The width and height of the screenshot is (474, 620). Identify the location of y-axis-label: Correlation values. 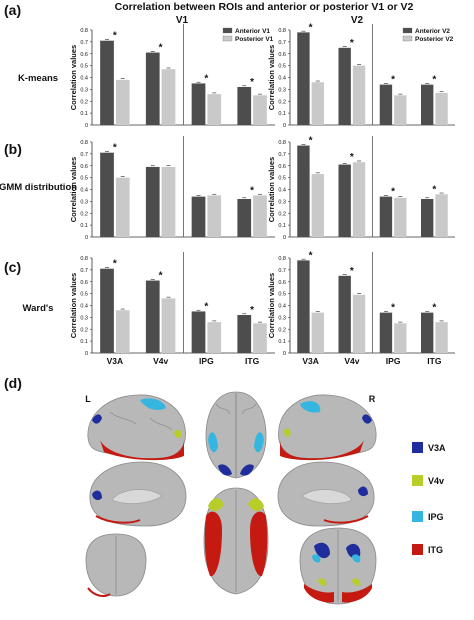
(73, 77).